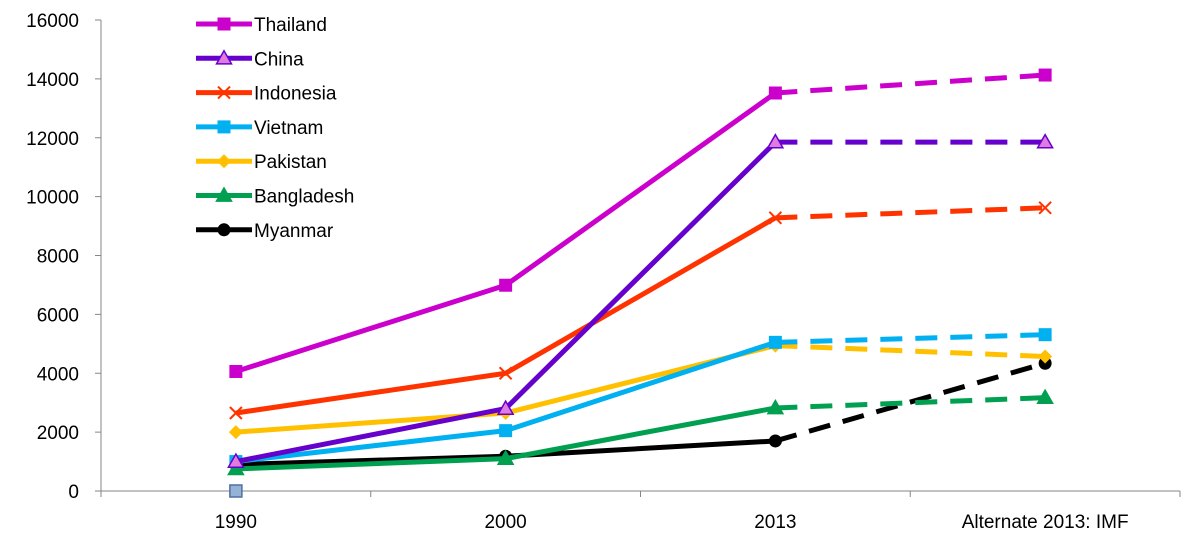 The image size is (1184, 537). Describe the element at coordinates (295, 94) in the screenshot. I see `legend-label: Indonesia` at that location.